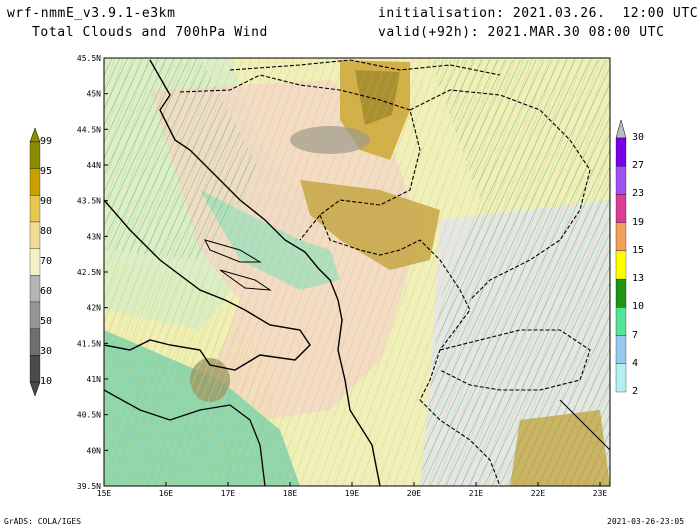  What do you see at coordinates (43, 521) in the screenshot?
I see `footer-credit: GrADS: COLA/IGES` at bounding box center [43, 521].